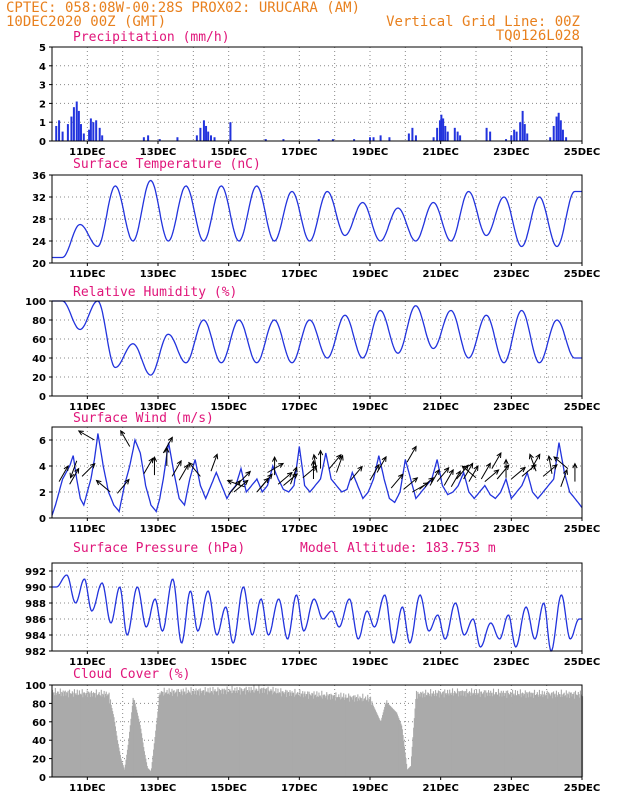 Image resolution: width=618 pixels, height=800 pixels. Describe the element at coordinates (440, 152) in the screenshot. I see `x-tick-label: 21DEC` at that location.